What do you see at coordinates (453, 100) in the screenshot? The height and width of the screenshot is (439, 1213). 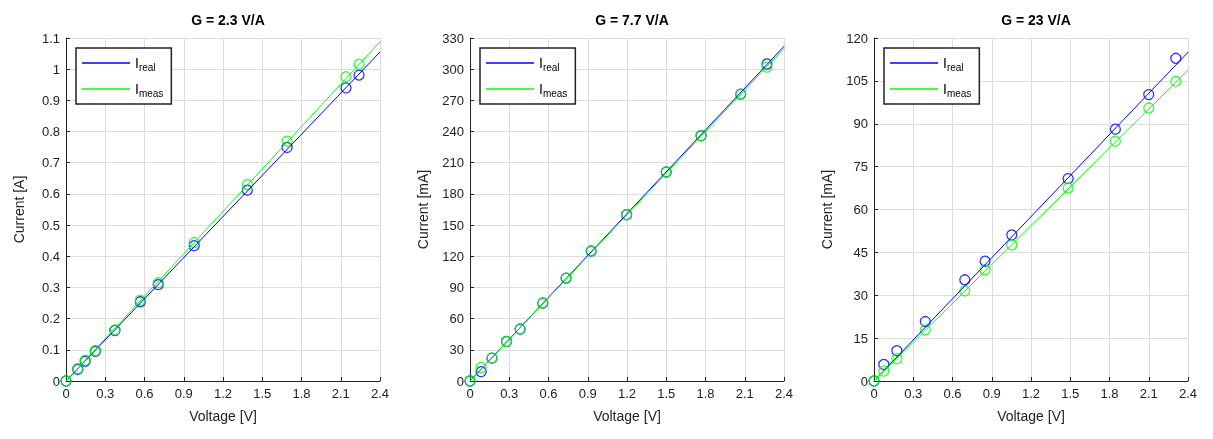 I see `y-tick-label: 270` at bounding box center [453, 100].